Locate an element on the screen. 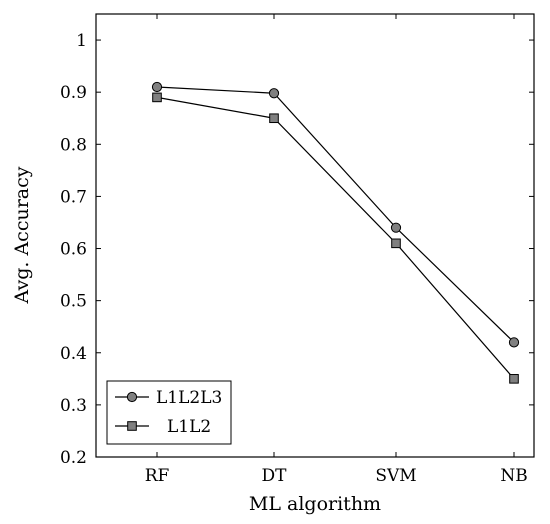 The width and height of the screenshot is (550, 524). square-marker-icon is located at coordinates (132, 426).